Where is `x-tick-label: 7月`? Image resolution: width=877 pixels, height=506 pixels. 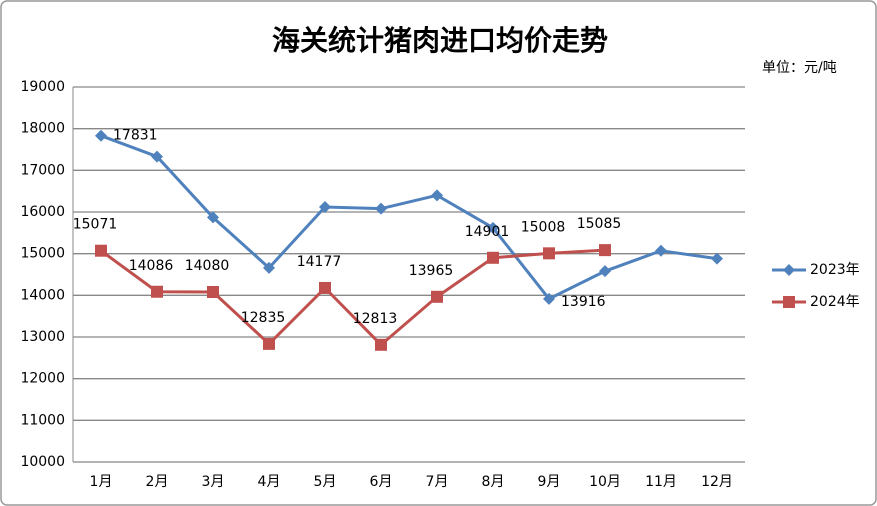 x-tick-label: 7月 is located at coordinates (437, 482).